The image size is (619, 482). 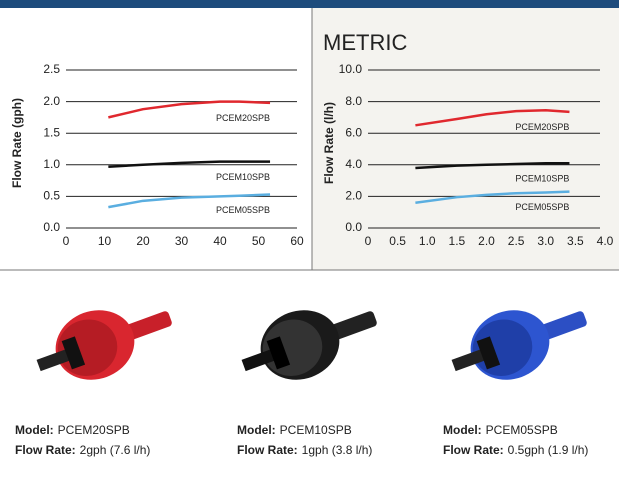 I want to click on model-value: PCEM10SPB, so click(x=316, y=430).